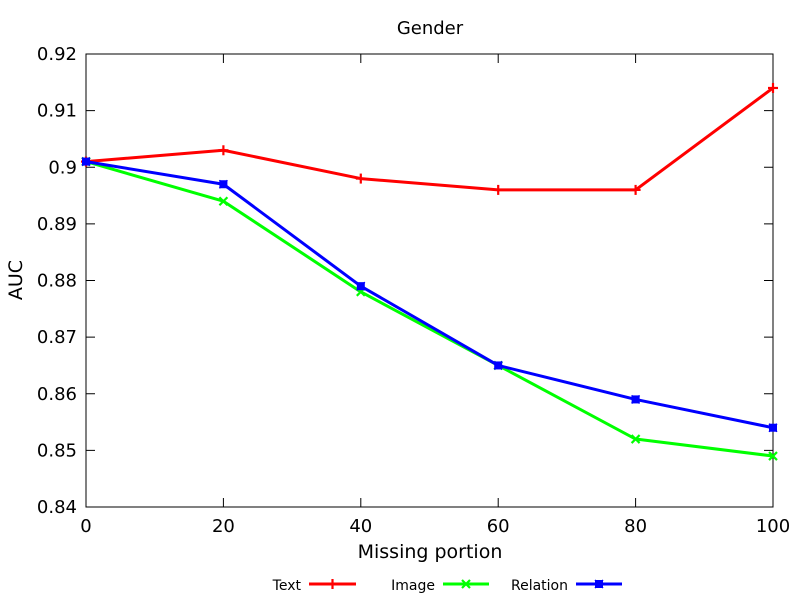 Image resolution: width=800 pixels, height=600 pixels. I want to click on x-tick-label: 100, so click(773, 526).